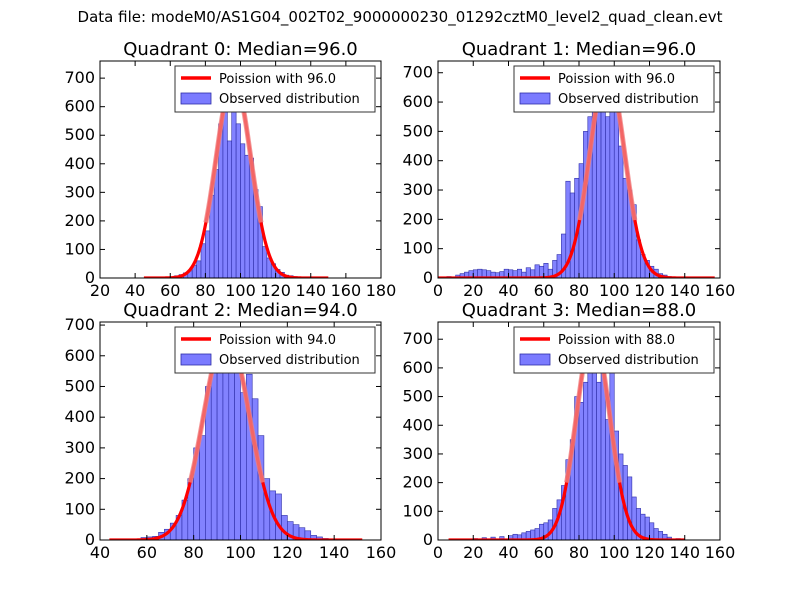 The height and width of the screenshot is (600, 800). Describe the element at coordinates (277, 340) in the screenshot. I see `legend-label-poisson: Poission with 94.0` at that location.